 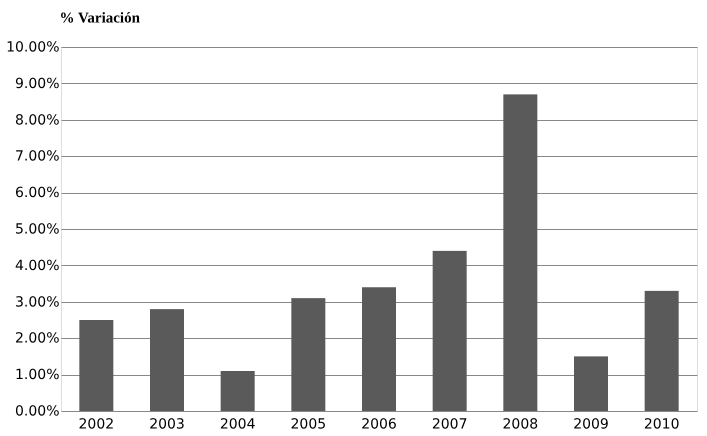 I want to click on x-tick-label: 2004, so click(x=238, y=424).